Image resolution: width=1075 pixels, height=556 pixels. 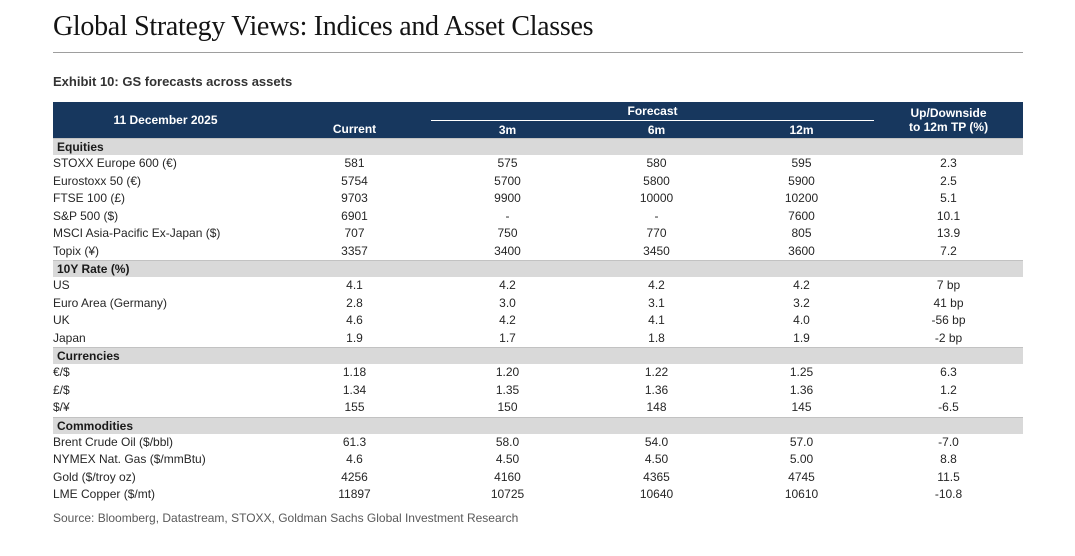 I want to click on cell-12m: 4.0, so click(x=802, y=321).